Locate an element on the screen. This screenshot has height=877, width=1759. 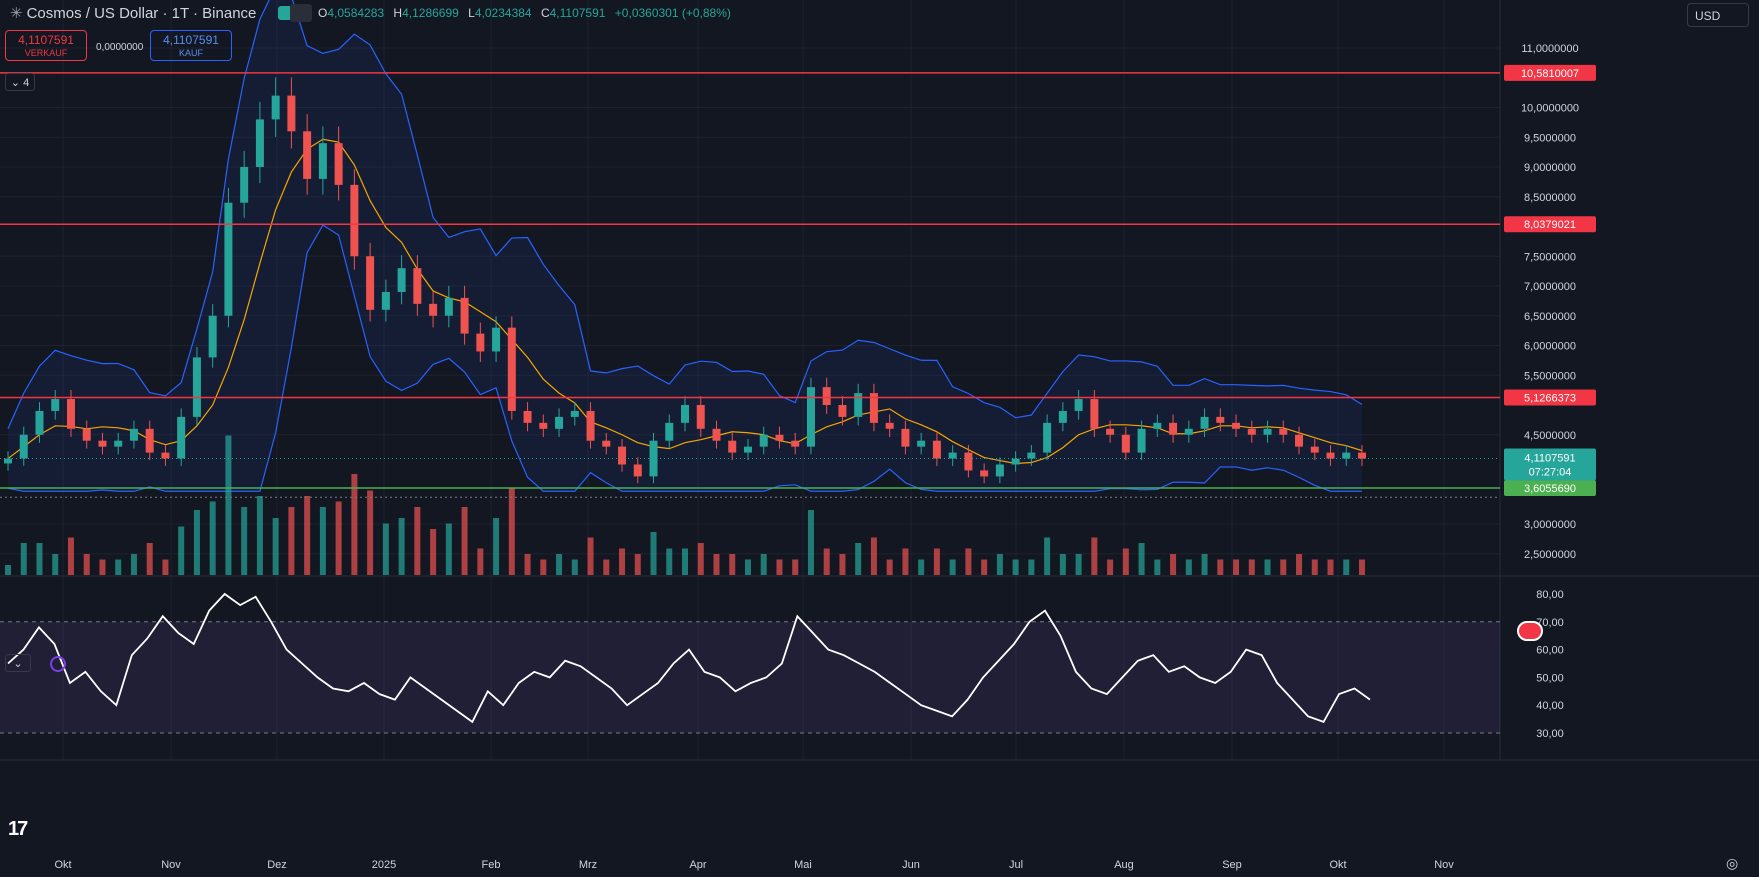
time-tick: Aug is located at coordinates (1124, 865).